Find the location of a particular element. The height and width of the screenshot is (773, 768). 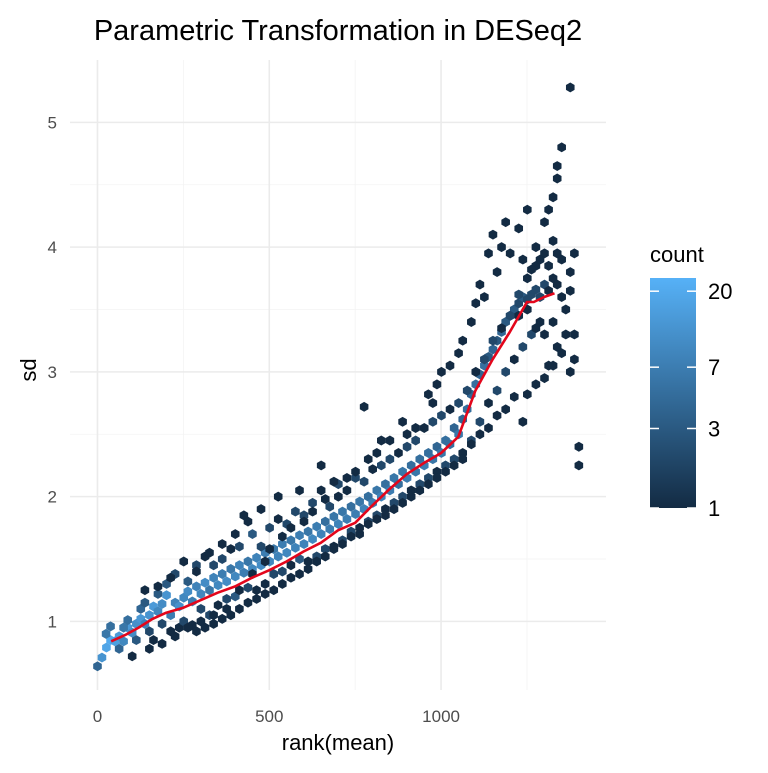

legend-tick-label: 20 is located at coordinates (720, 291).